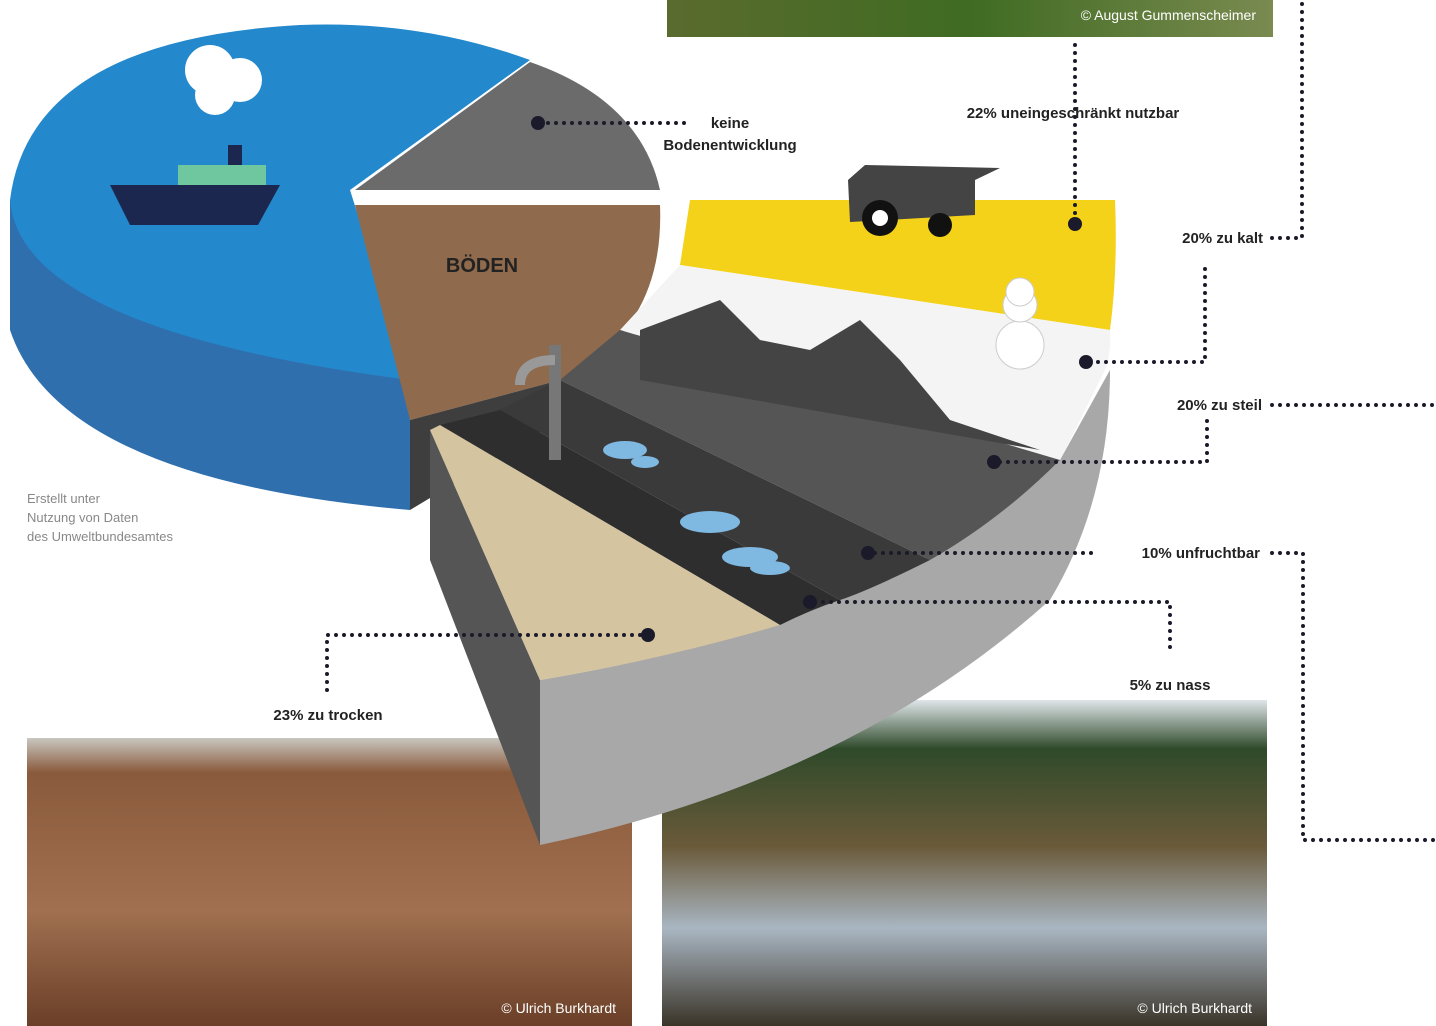 This screenshot has height=1026, width=1436. I want to click on puddles, so click(696, 508).